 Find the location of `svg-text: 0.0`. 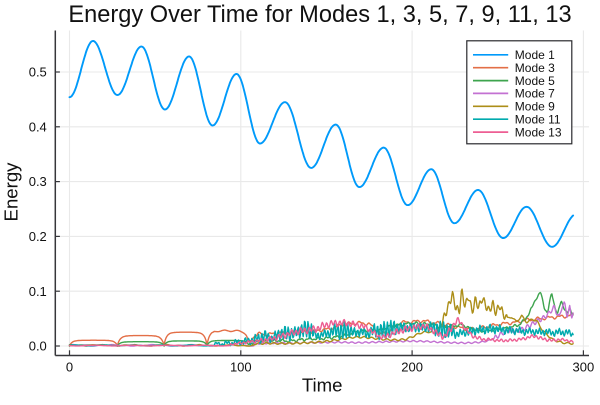

svg-text: 0.0 is located at coordinates (38, 346).